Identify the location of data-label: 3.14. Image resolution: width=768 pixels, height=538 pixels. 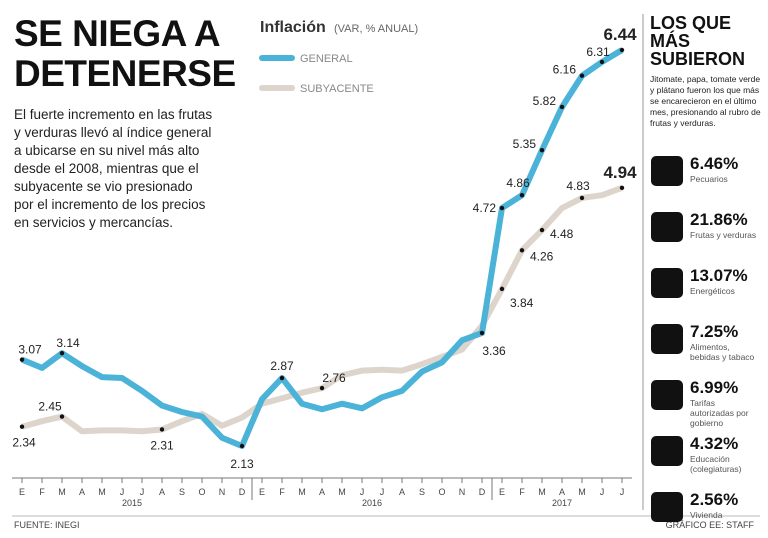
(68, 343).